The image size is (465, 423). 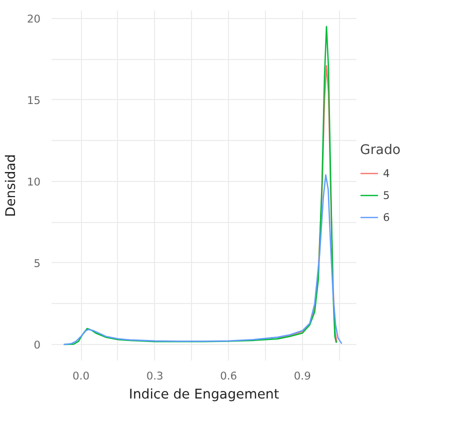 What do you see at coordinates (33, 19) in the screenshot?
I see `y-tick-label: 20` at bounding box center [33, 19].